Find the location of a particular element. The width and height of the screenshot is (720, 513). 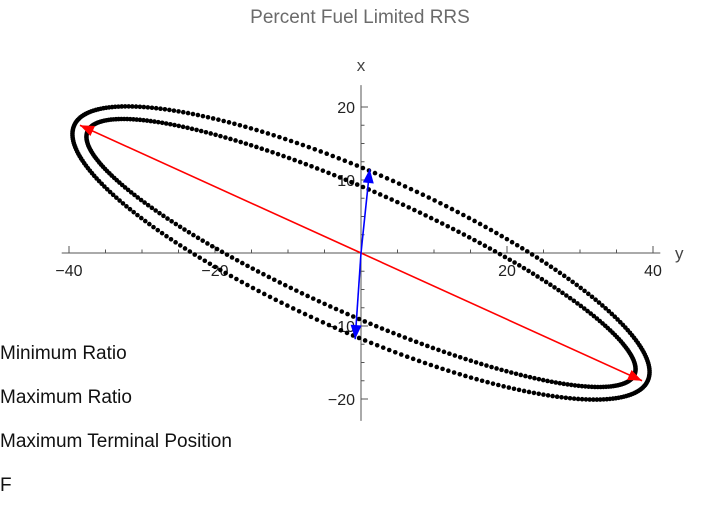

legend-entry-maximum-terminal-position: Maximum Terminal Position is located at coordinates (116, 441).